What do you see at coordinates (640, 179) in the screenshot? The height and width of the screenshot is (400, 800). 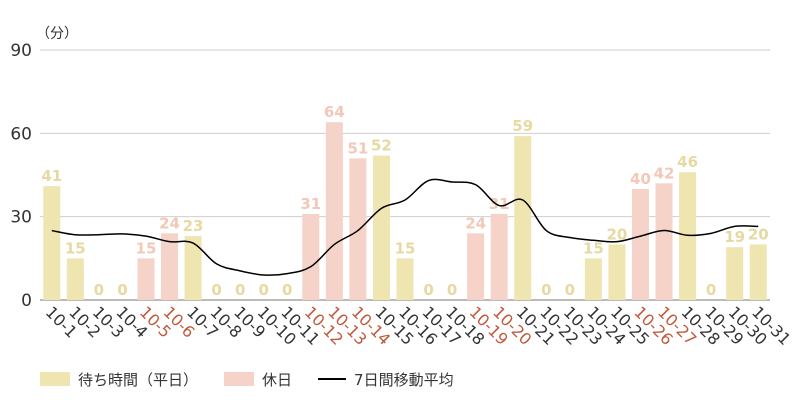 I see `bar-value-label-10-26: 40` at bounding box center [640, 179].